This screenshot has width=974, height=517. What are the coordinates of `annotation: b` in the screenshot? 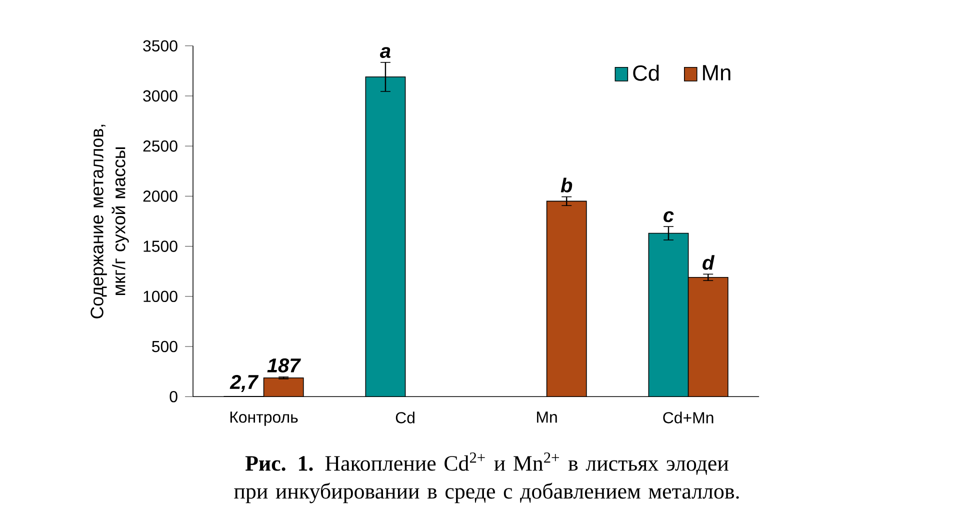 It's located at (566, 185).